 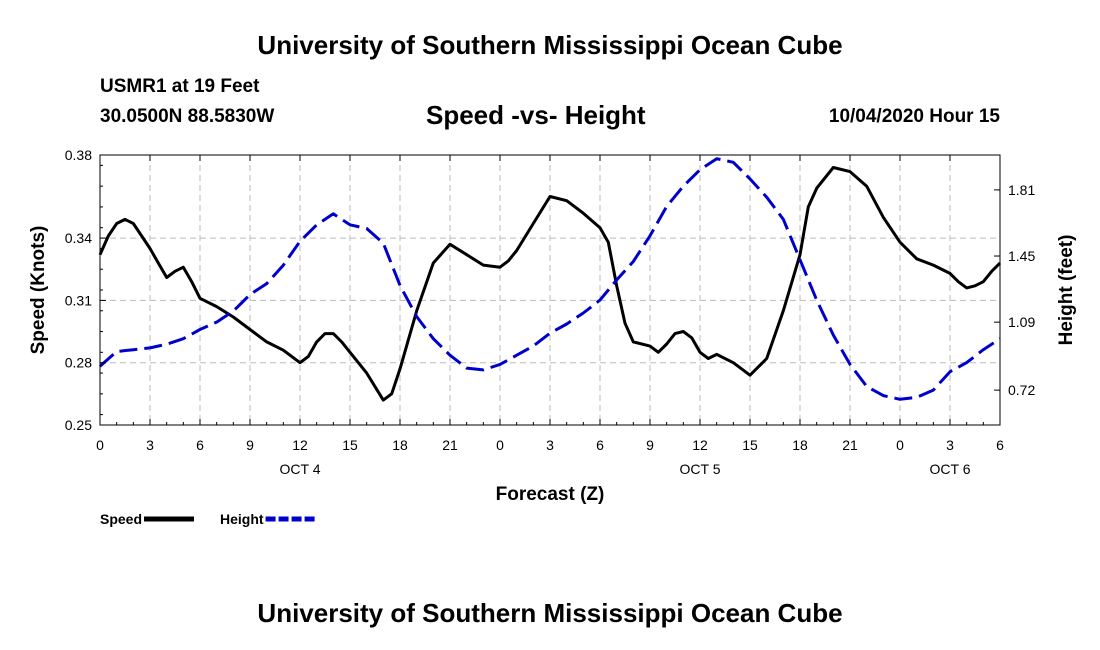 What do you see at coordinates (1021, 190) in the screenshot?
I see `y-right-tick-label: 1.81` at bounding box center [1021, 190].